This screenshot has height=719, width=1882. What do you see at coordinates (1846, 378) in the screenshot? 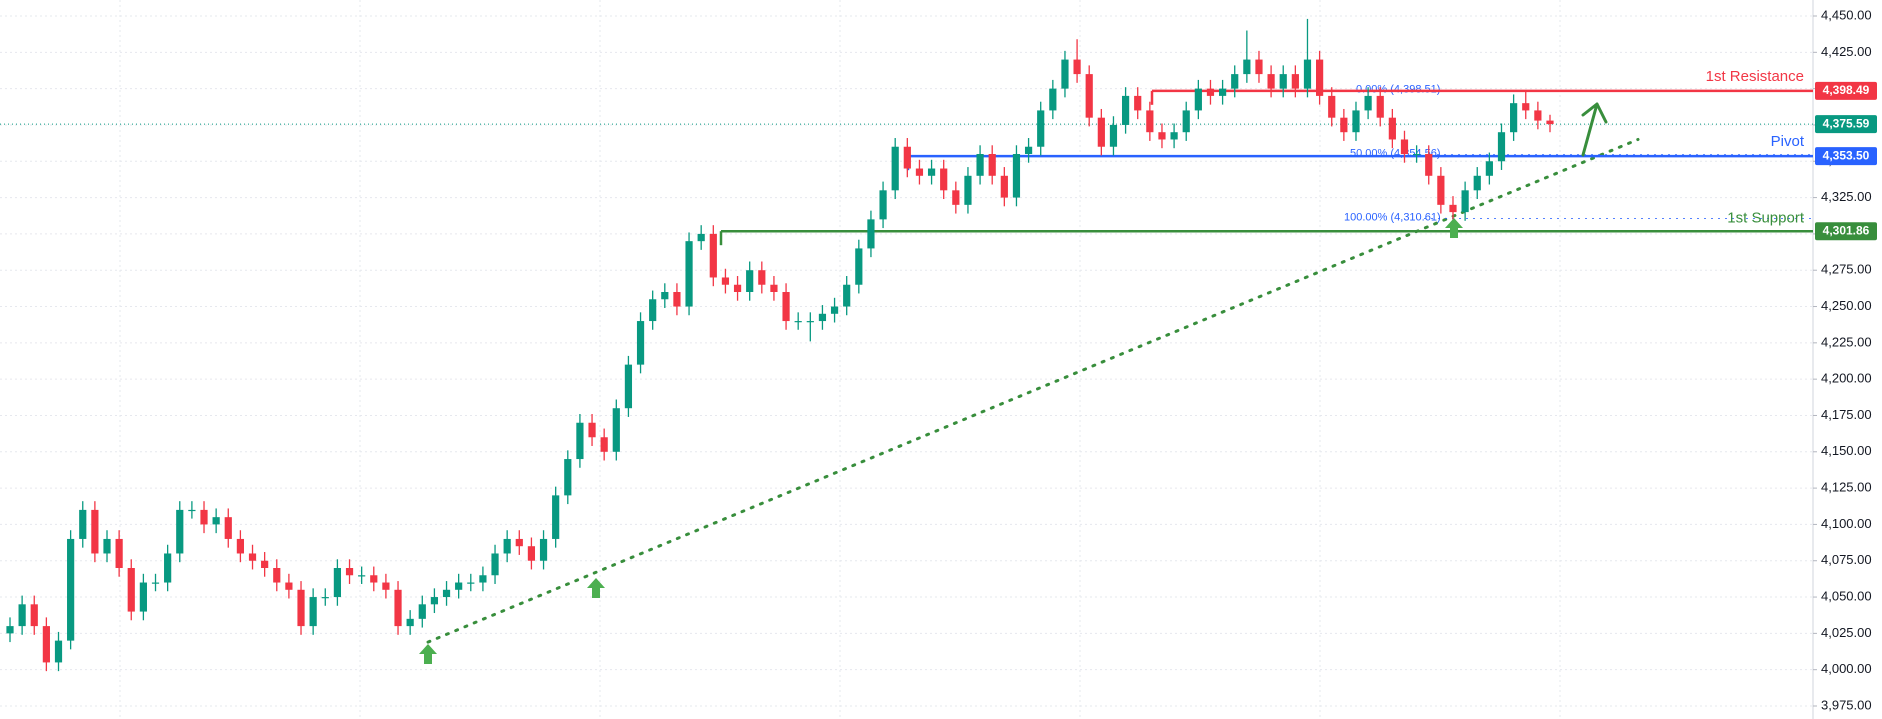
I see `y-tick-label: 4,200.00` at bounding box center [1846, 378].